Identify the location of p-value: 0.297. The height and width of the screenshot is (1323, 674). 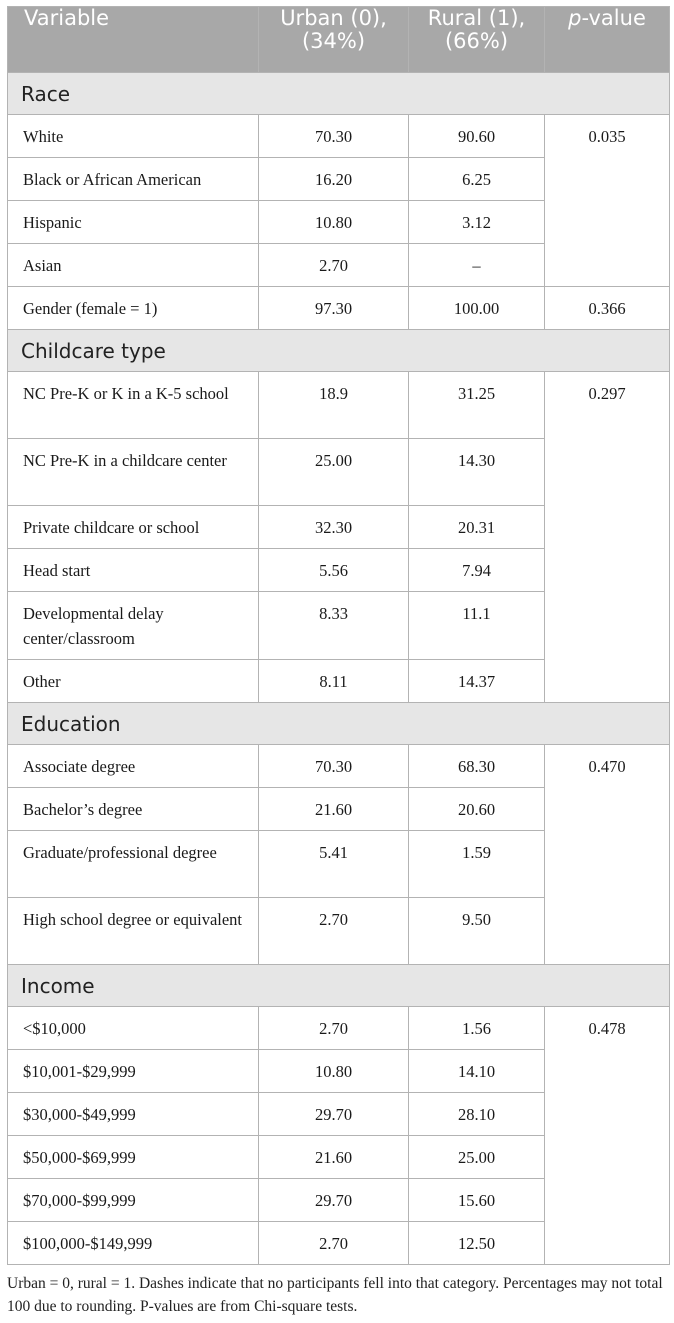
(607, 537).